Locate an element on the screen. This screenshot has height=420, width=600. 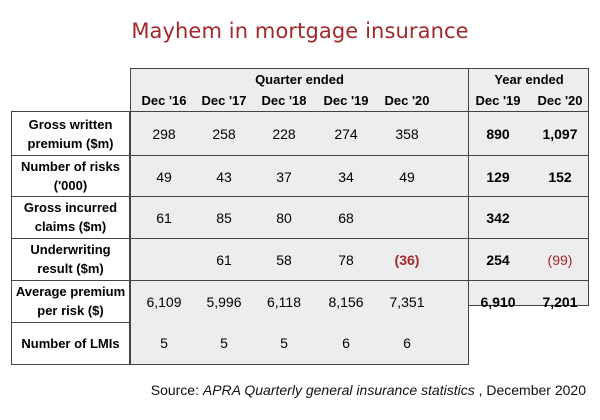
cell-avg-y1: 6,910 is located at coordinates (498, 302).